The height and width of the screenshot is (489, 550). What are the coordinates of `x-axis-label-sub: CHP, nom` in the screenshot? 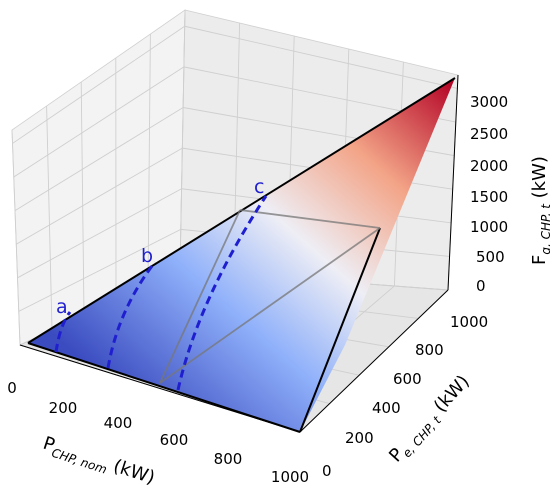 It's located at (79, 461).